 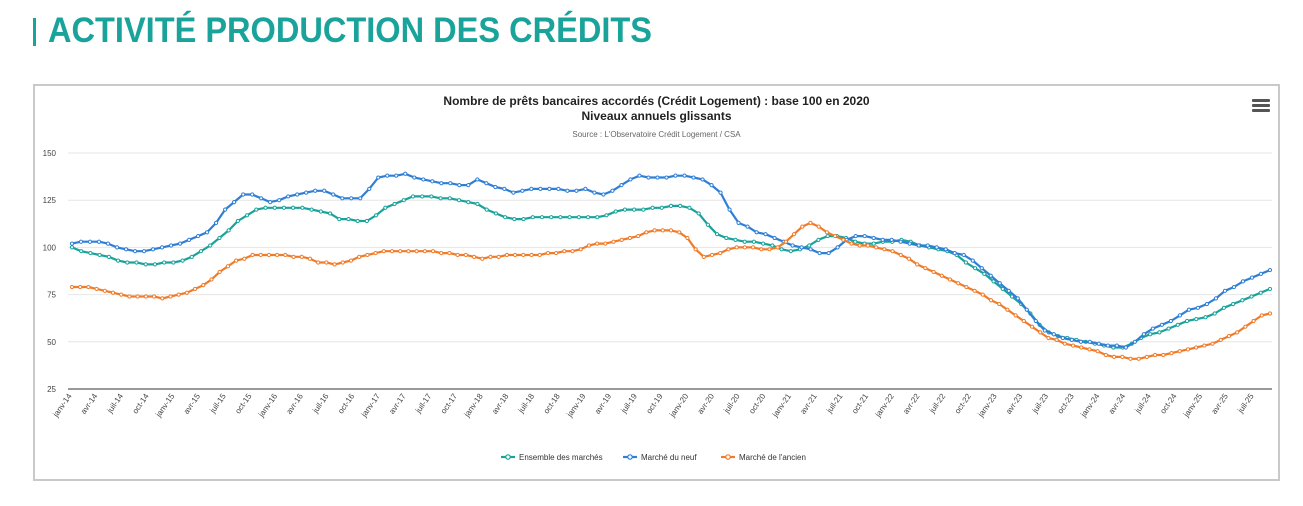 What do you see at coordinates (1117, 404) in the screenshot?
I see `x-tick-label: avr-24` at bounding box center [1117, 404].